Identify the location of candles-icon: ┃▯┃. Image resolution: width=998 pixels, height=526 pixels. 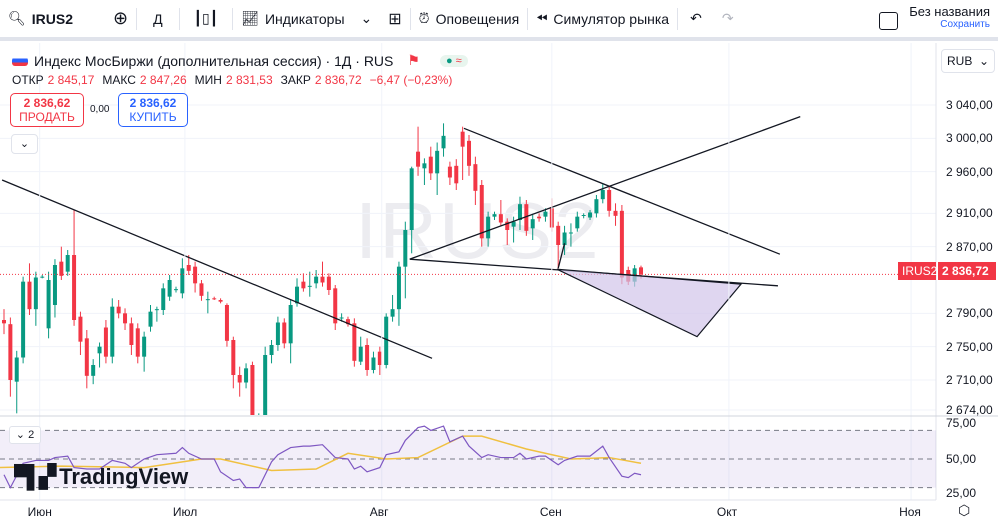
(206, 18).